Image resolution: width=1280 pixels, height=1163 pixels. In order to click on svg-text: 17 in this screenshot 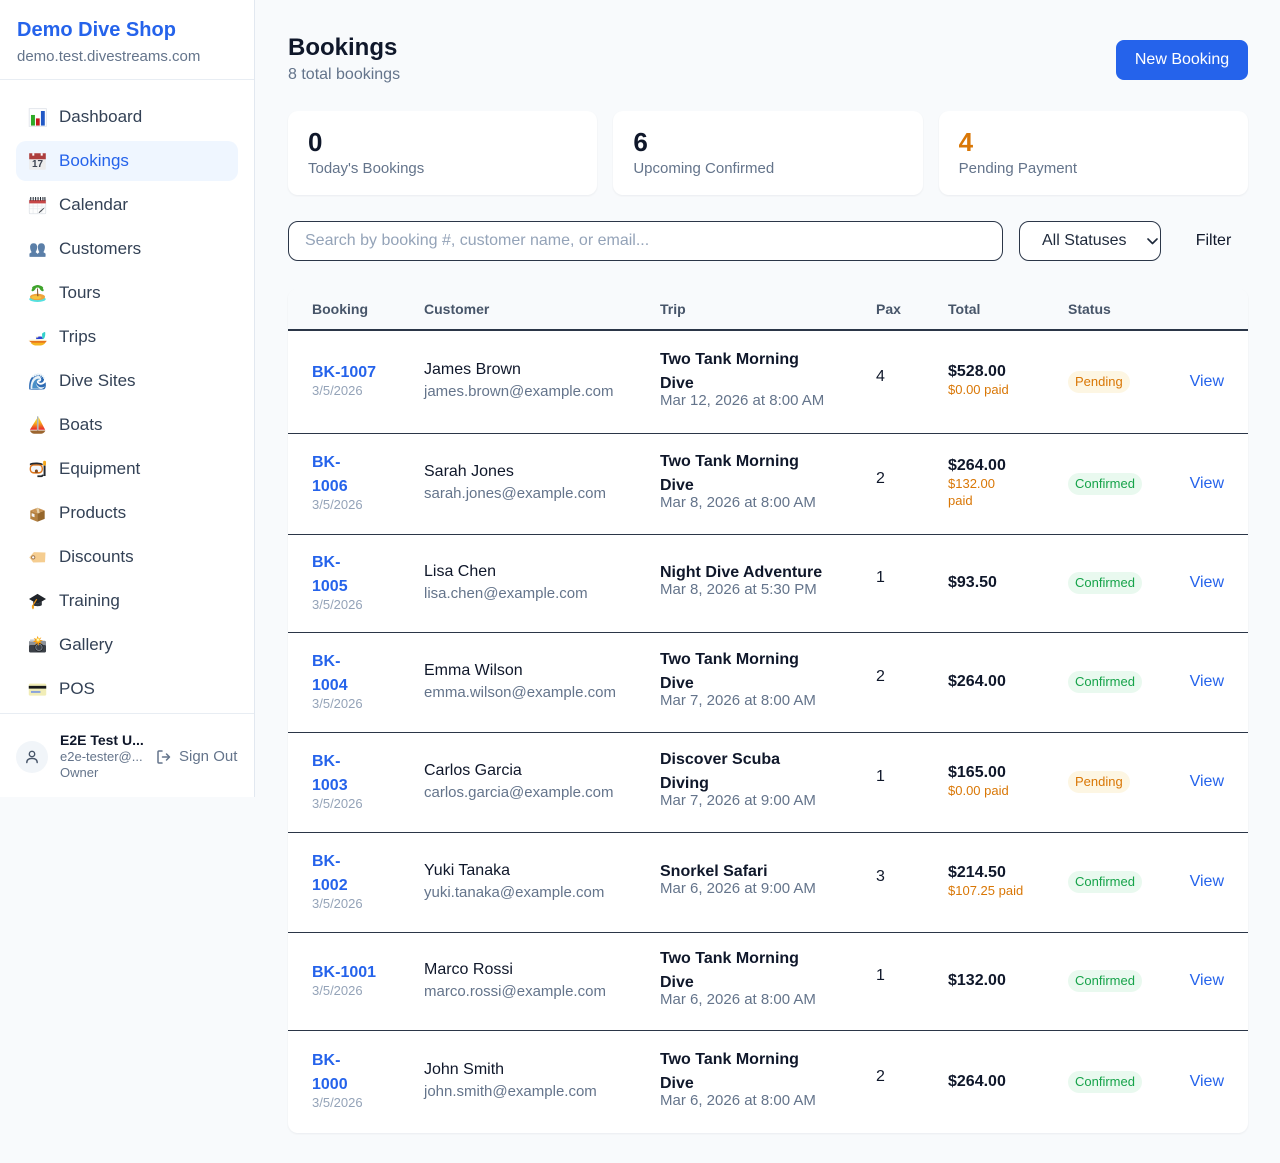, I will do `click(38, 164)`.